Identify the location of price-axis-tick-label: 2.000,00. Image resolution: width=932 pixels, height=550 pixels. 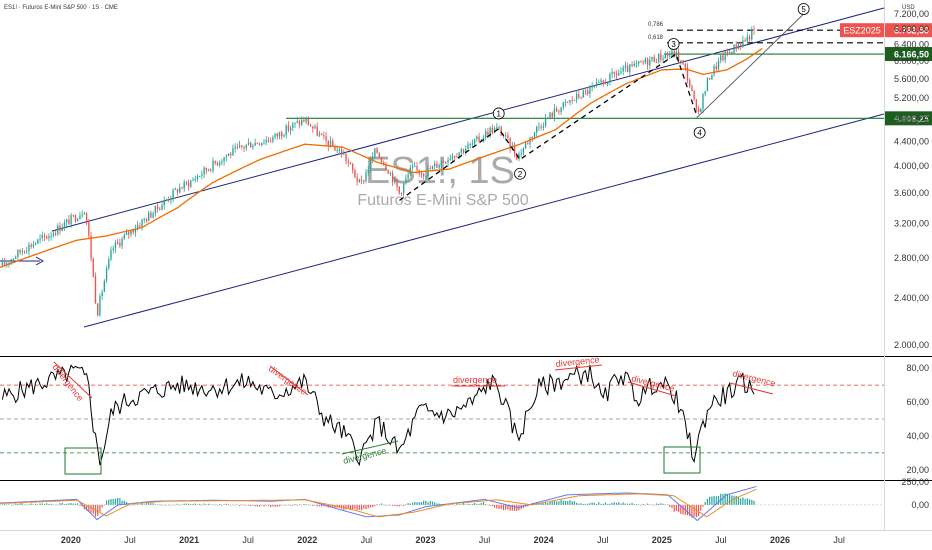
(911, 345).